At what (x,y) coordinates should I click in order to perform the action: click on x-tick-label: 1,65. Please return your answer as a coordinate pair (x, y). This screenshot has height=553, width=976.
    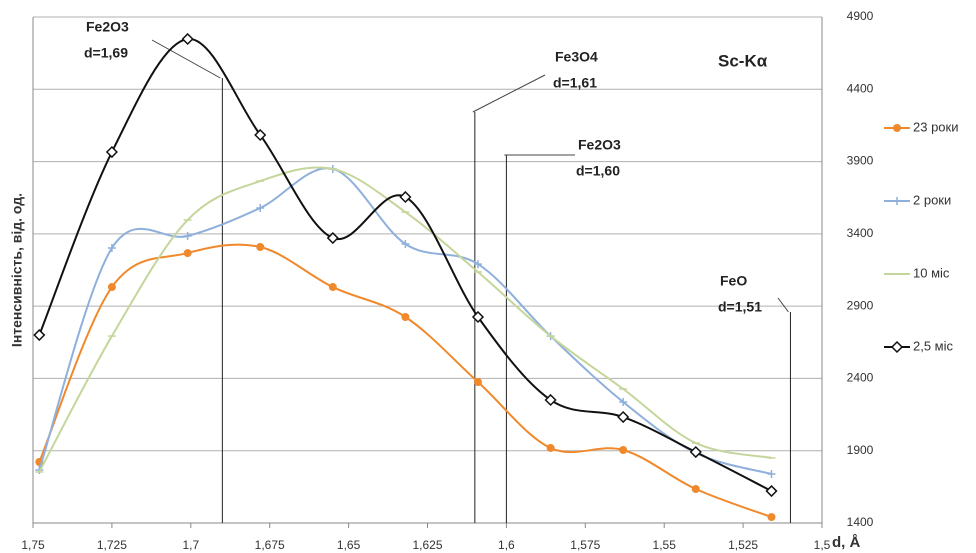
    Looking at the image, I should click on (349, 545).